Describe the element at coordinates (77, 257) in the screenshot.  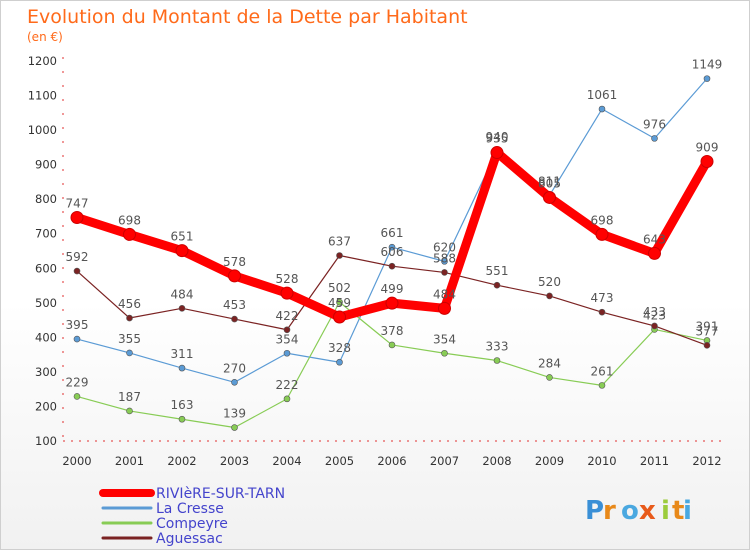
I see `data-label: 592` at that location.